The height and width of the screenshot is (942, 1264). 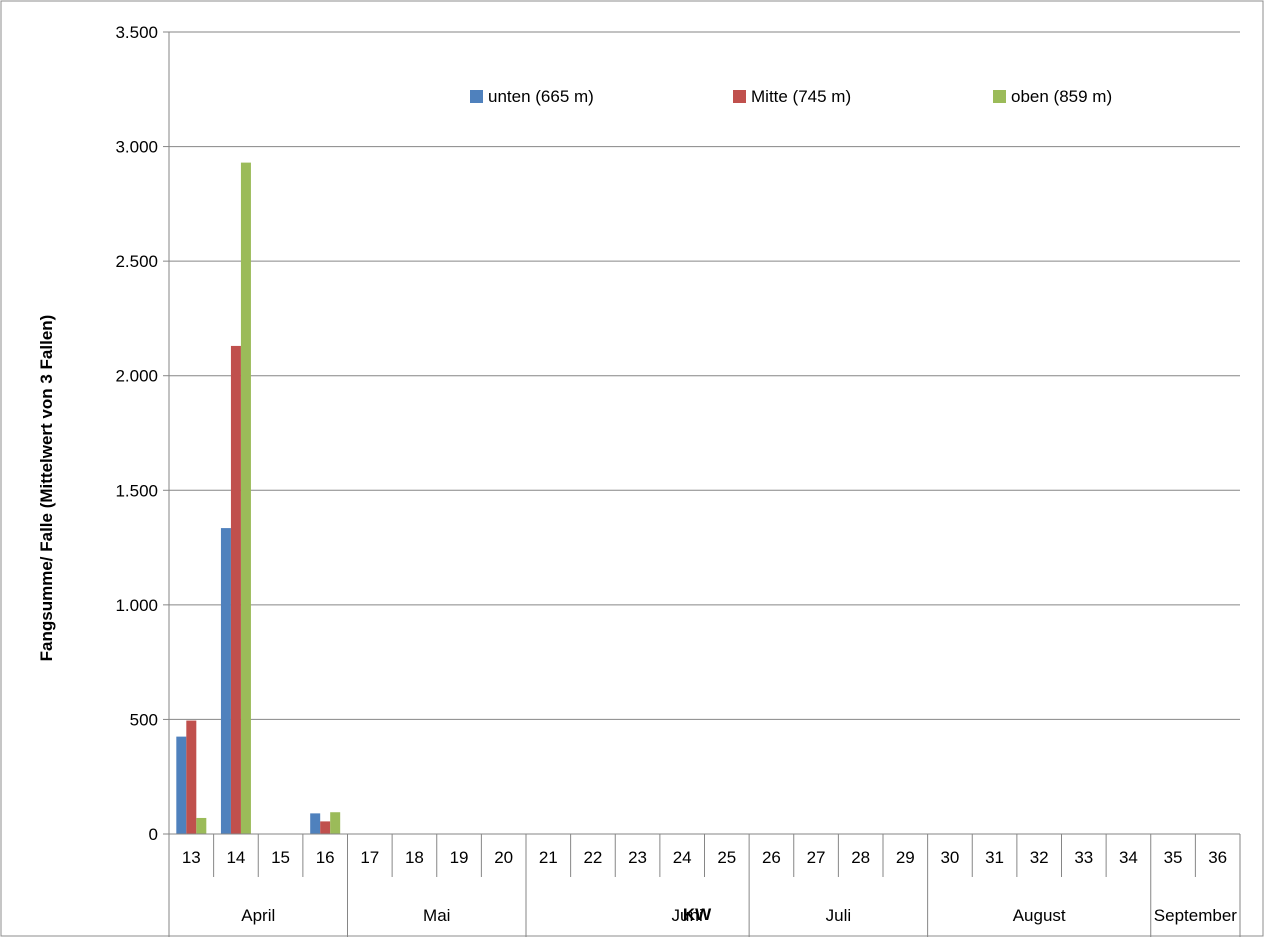 What do you see at coordinates (541, 96) in the screenshot?
I see `legend-label: unten (665 m)` at bounding box center [541, 96].